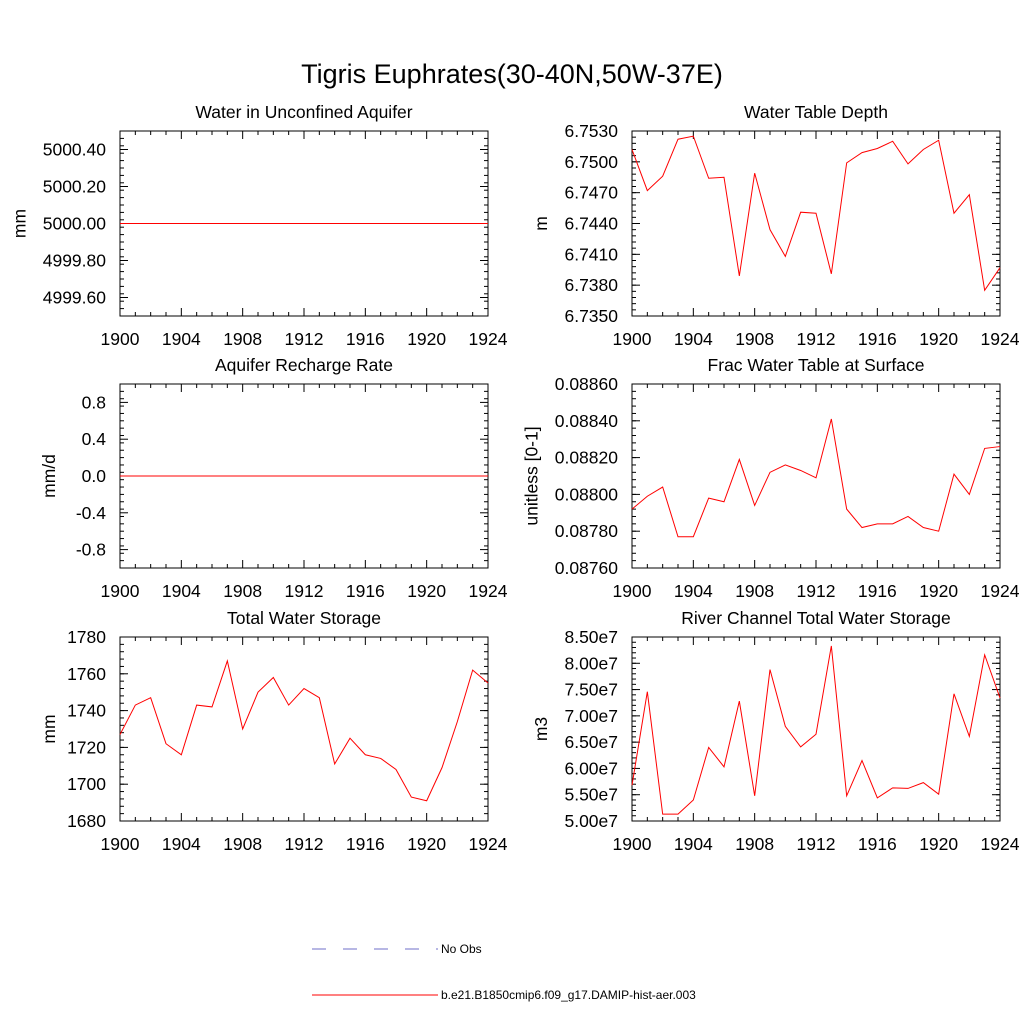  What do you see at coordinates (587, 421) in the screenshot?
I see `y-tick-label: 0.08840` at bounding box center [587, 421].